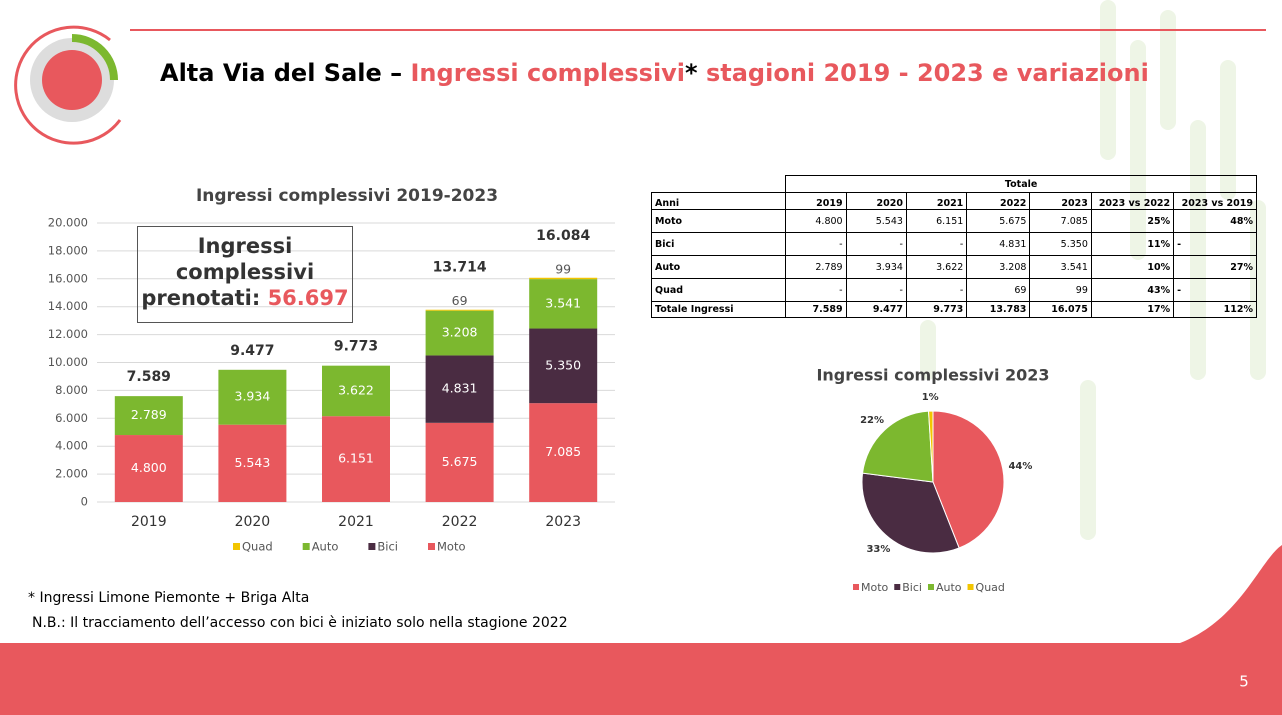 Image resolution: width=1282 pixels, height=715 pixels. What do you see at coordinates (84, 502) in the screenshot?
I see `y-tick-label: 0` at bounding box center [84, 502].